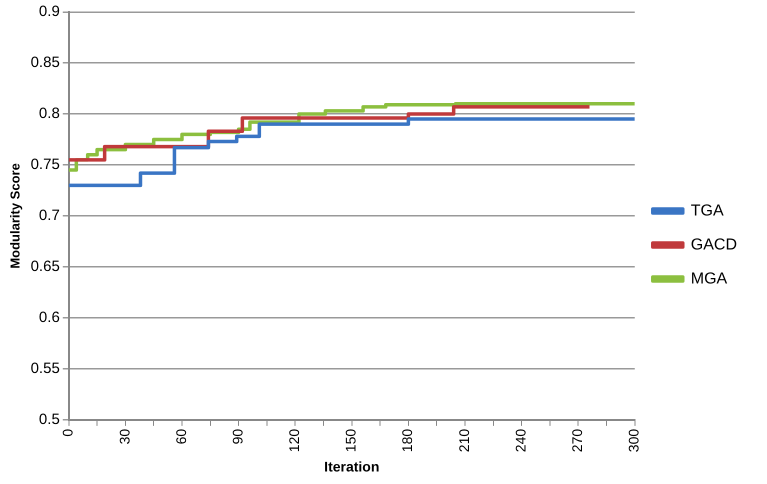 Image resolution: width=767 pixels, height=484 pixels. I want to click on x-tick-label: 180, so click(407, 440).